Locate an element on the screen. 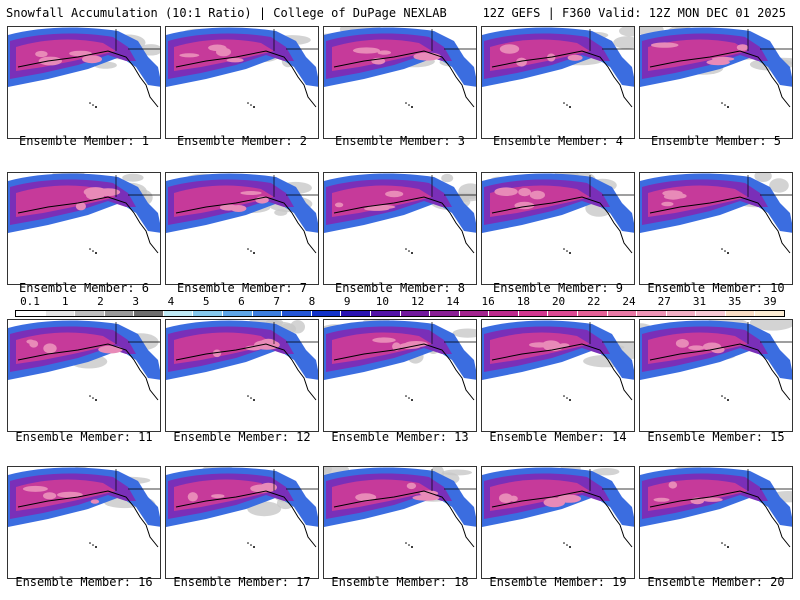 The width and height of the screenshot is (800, 600). colorbar-tick-label: 27 is located at coordinates (664, 301).